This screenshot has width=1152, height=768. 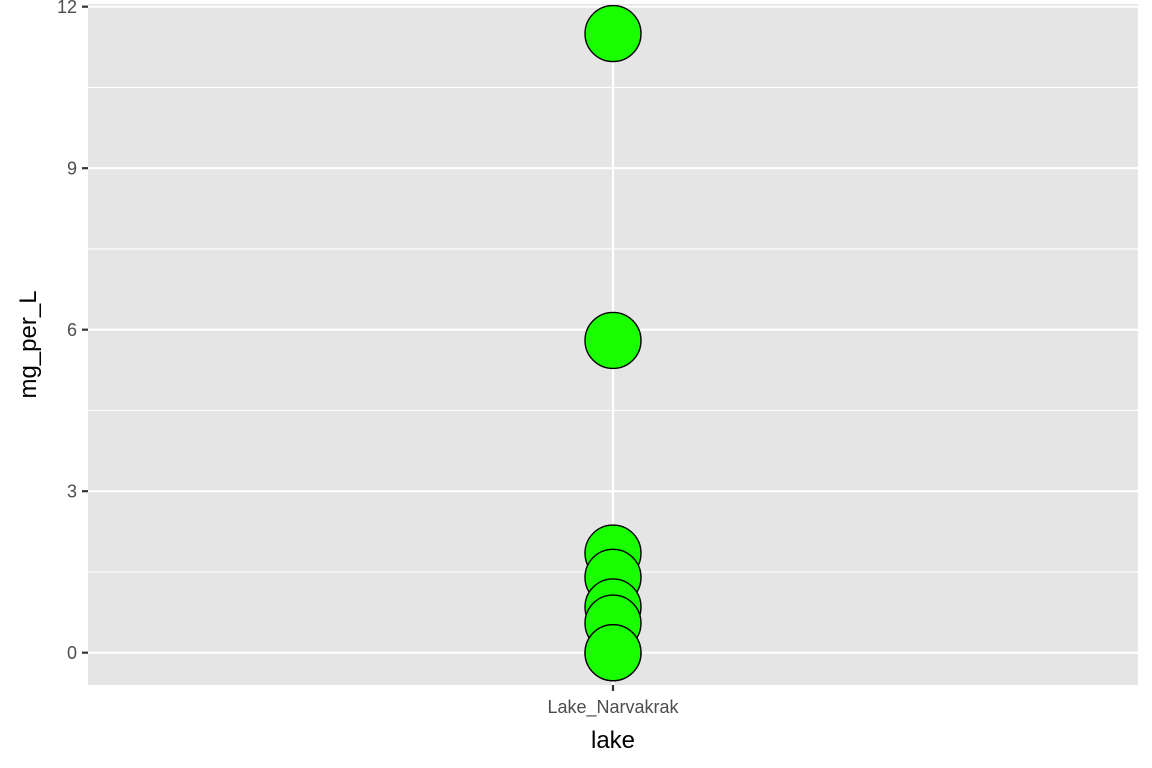 I want to click on x-axis: Lake_Narvakrak, so click(x=613, y=701).